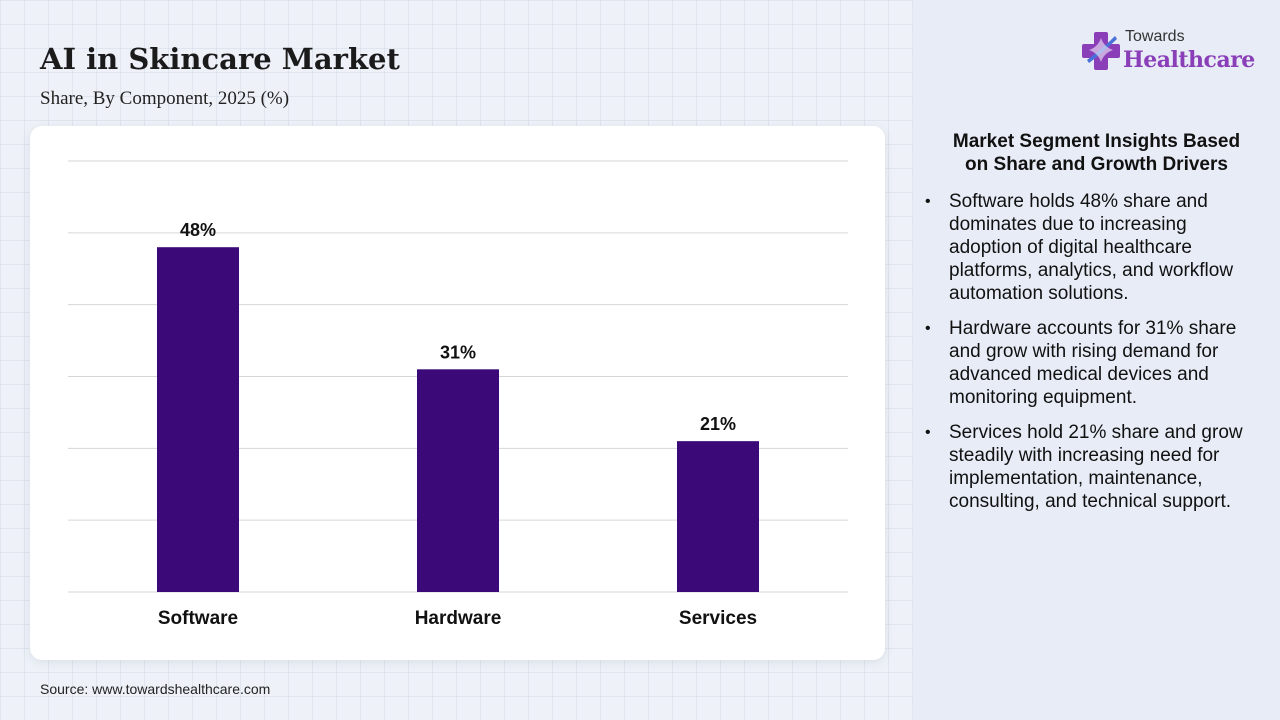  What do you see at coordinates (1101, 51) in the screenshot?
I see `medical-cross-icon` at bounding box center [1101, 51].